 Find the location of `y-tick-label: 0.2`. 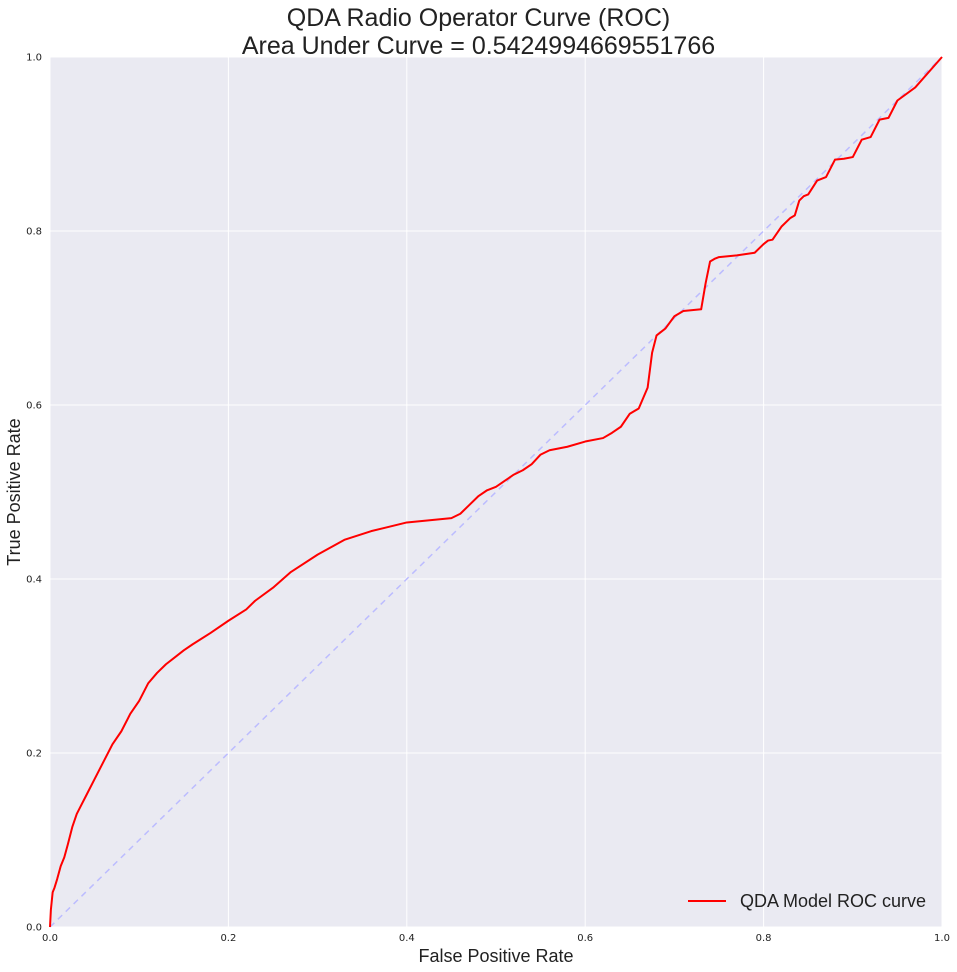

y-tick-label: 0.2 is located at coordinates (34, 754).